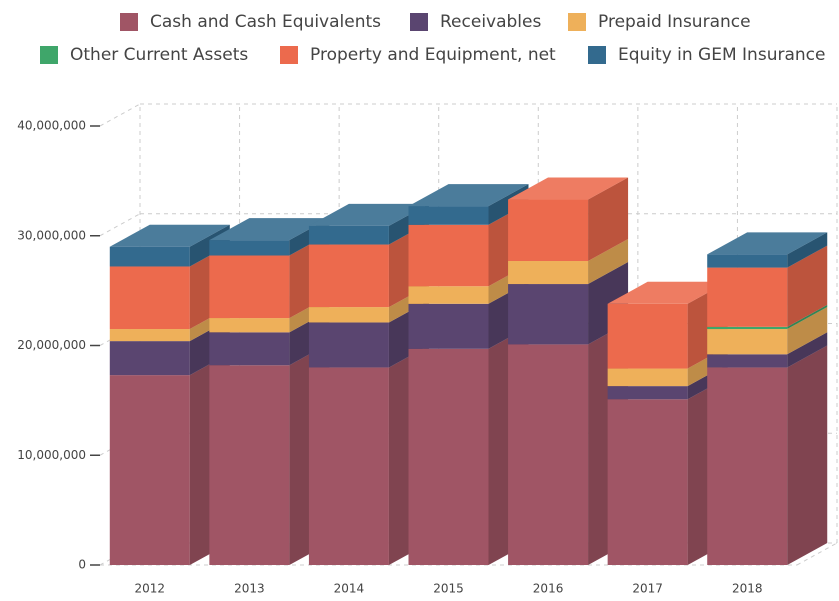 The height and width of the screenshot is (601, 839). What do you see at coordinates (433, 55) in the screenshot?
I see `legend-label: Property and Equipment, net` at bounding box center [433, 55].